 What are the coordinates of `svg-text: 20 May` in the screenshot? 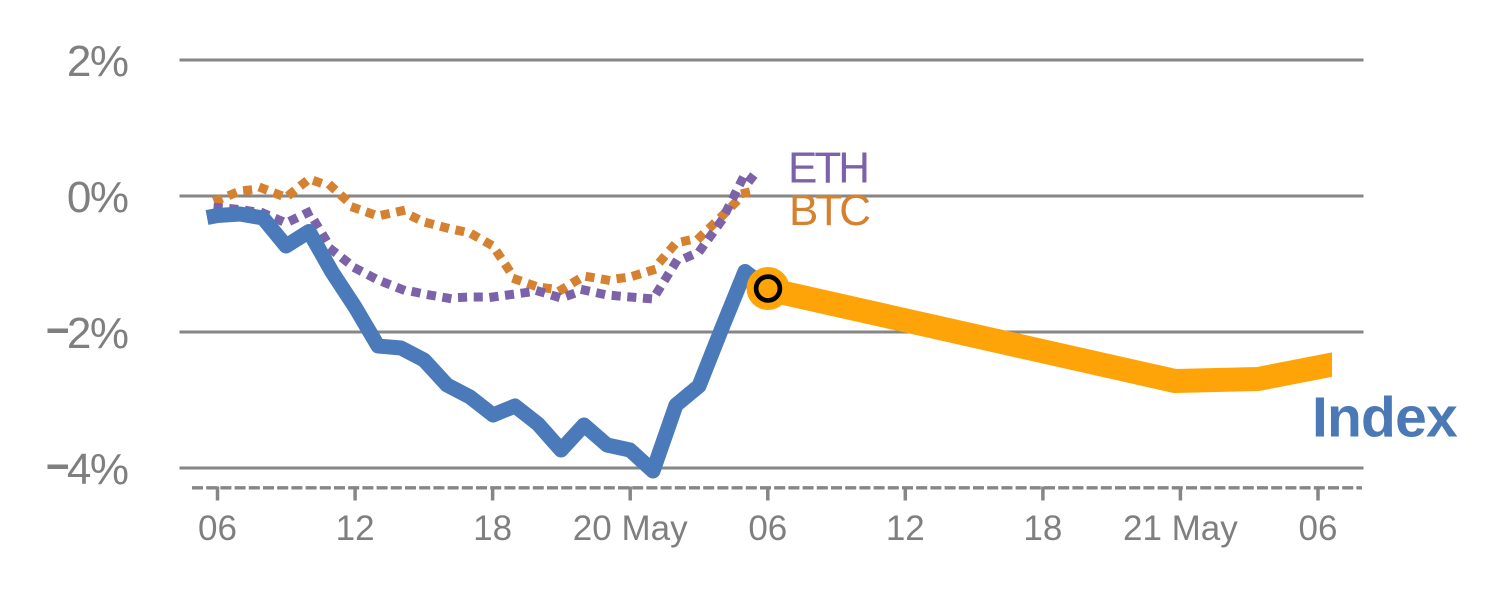 It's located at (630, 528).